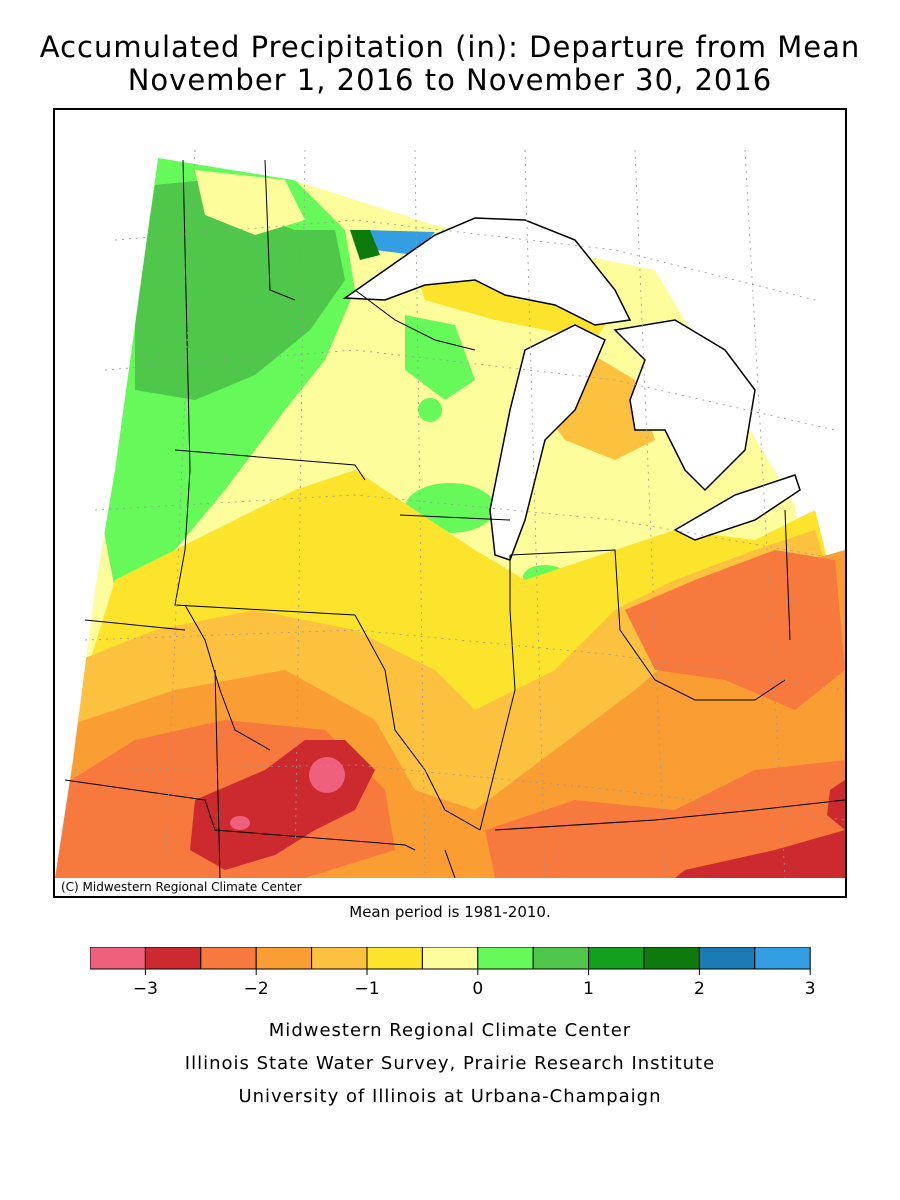 This screenshot has height=1200, width=900. I want to click on legend-tick-label: −1, so click(366, 989).